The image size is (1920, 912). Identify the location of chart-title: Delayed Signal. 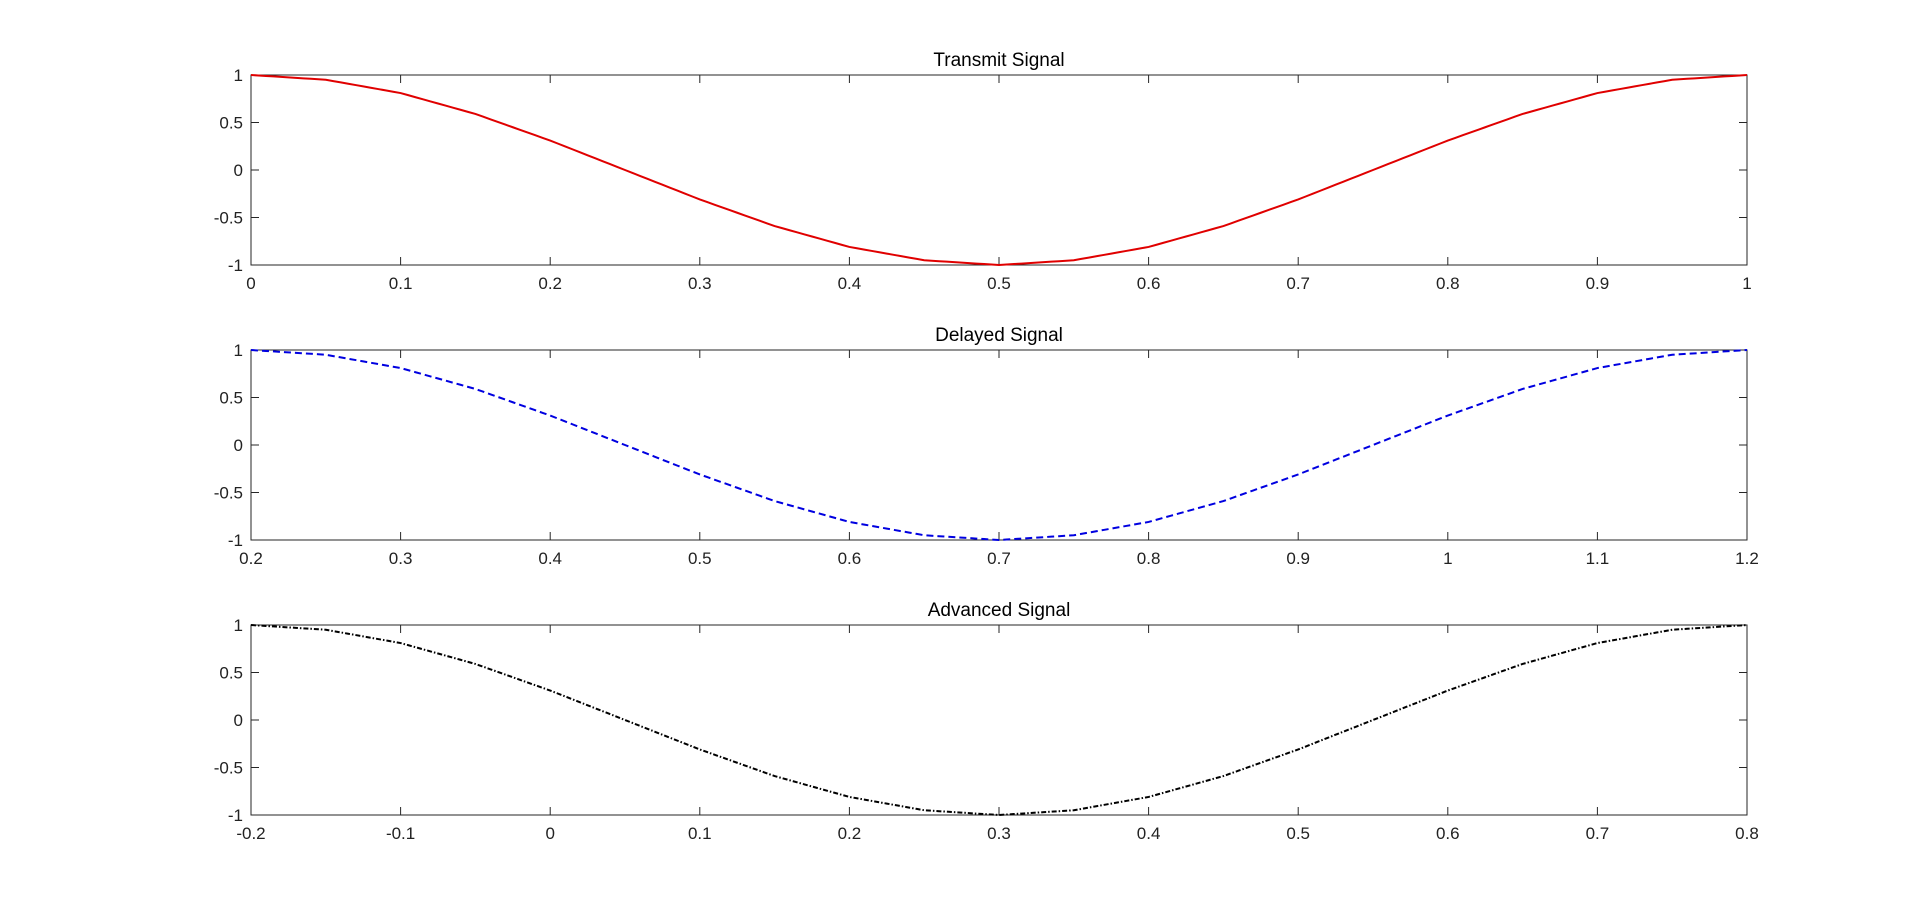
(999, 335).